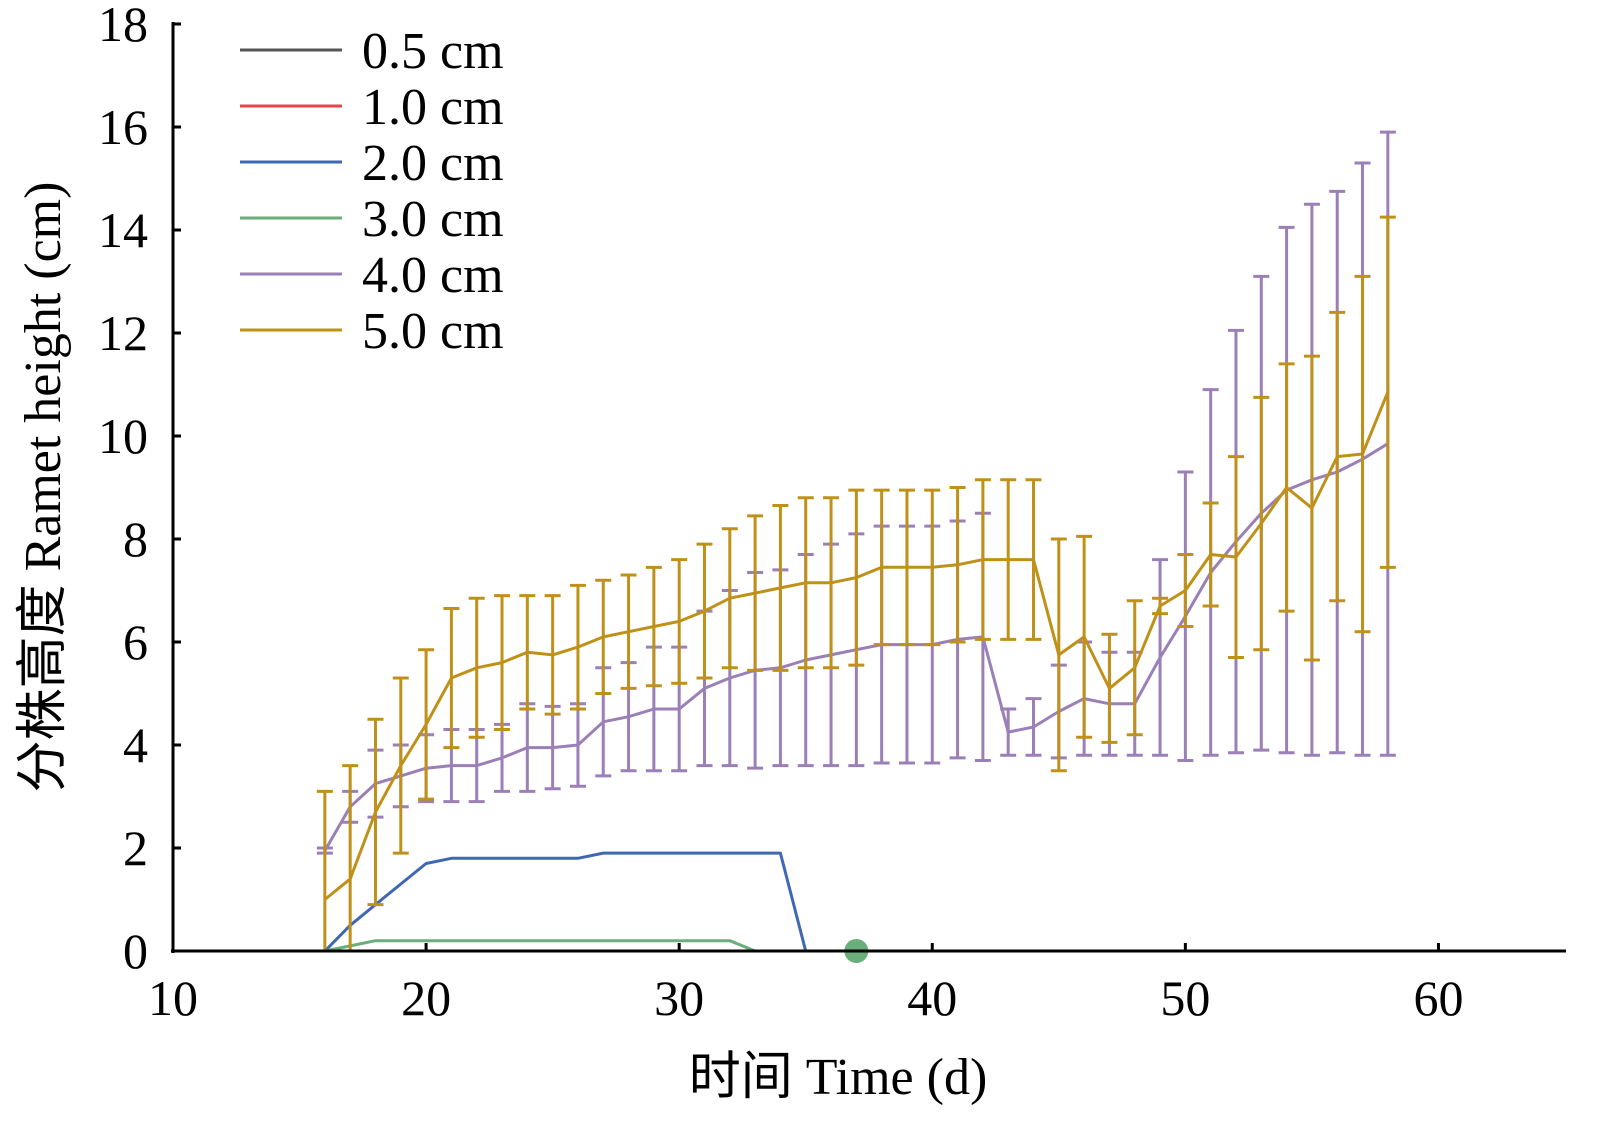 The height and width of the screenshot is (1132, 1600). What do you see at coordinates (433, 107) in the screenshot?
I see `legend-label: 1.0 cm` at bounding box center [433, 107].